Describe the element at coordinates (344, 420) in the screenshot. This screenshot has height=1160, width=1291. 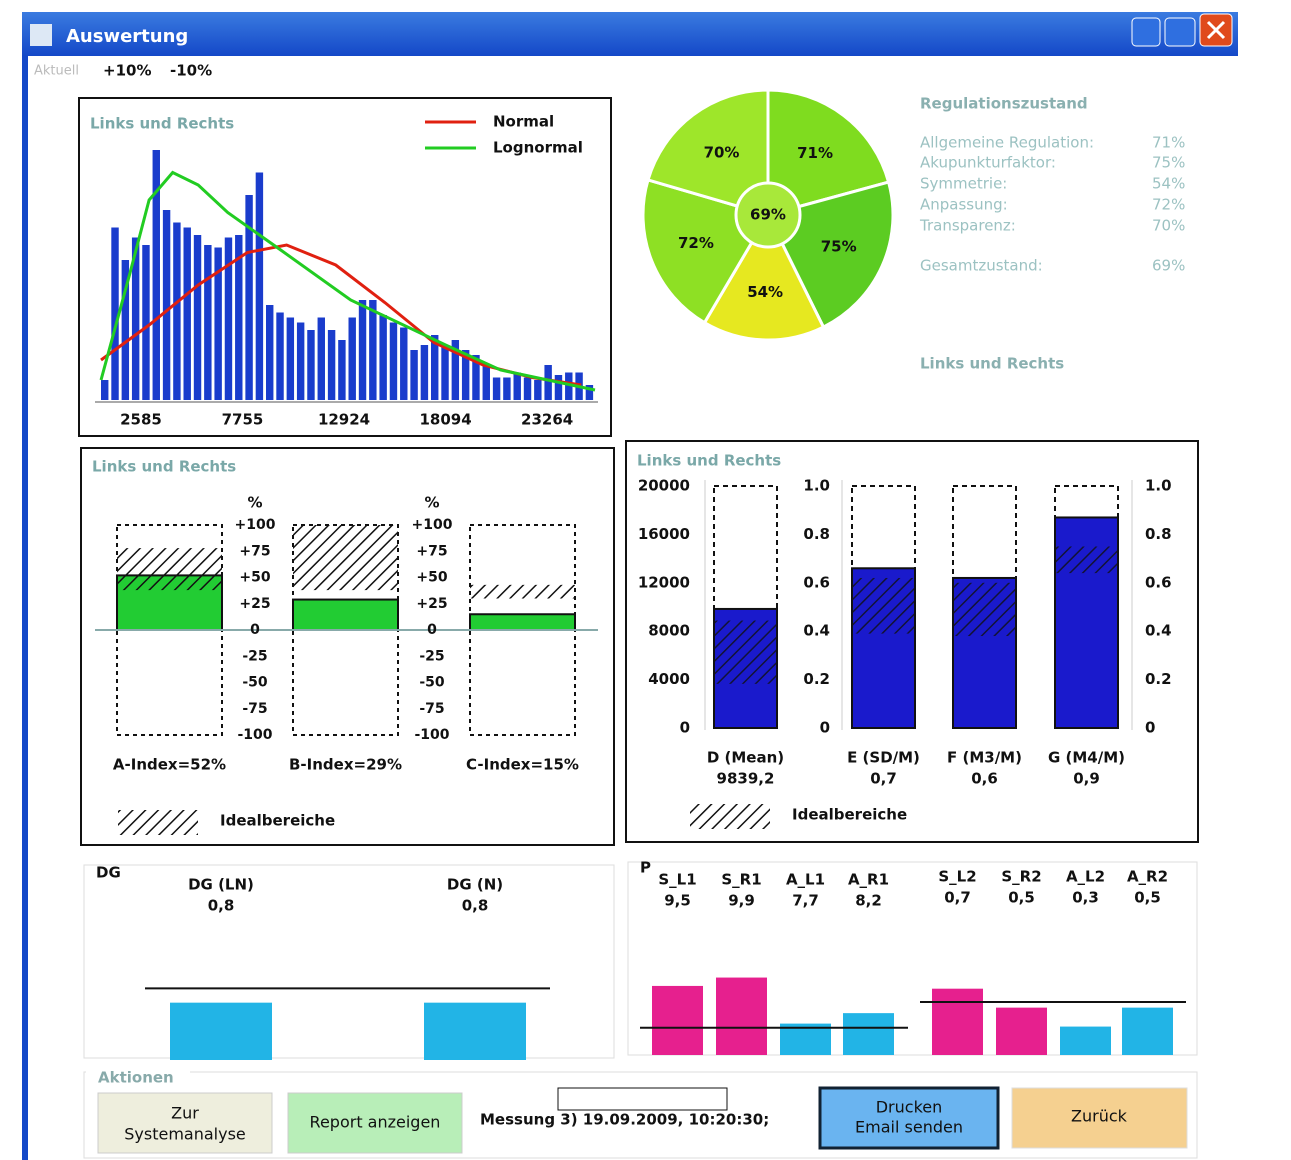
I see `x-tick-label: 12924` at that location.